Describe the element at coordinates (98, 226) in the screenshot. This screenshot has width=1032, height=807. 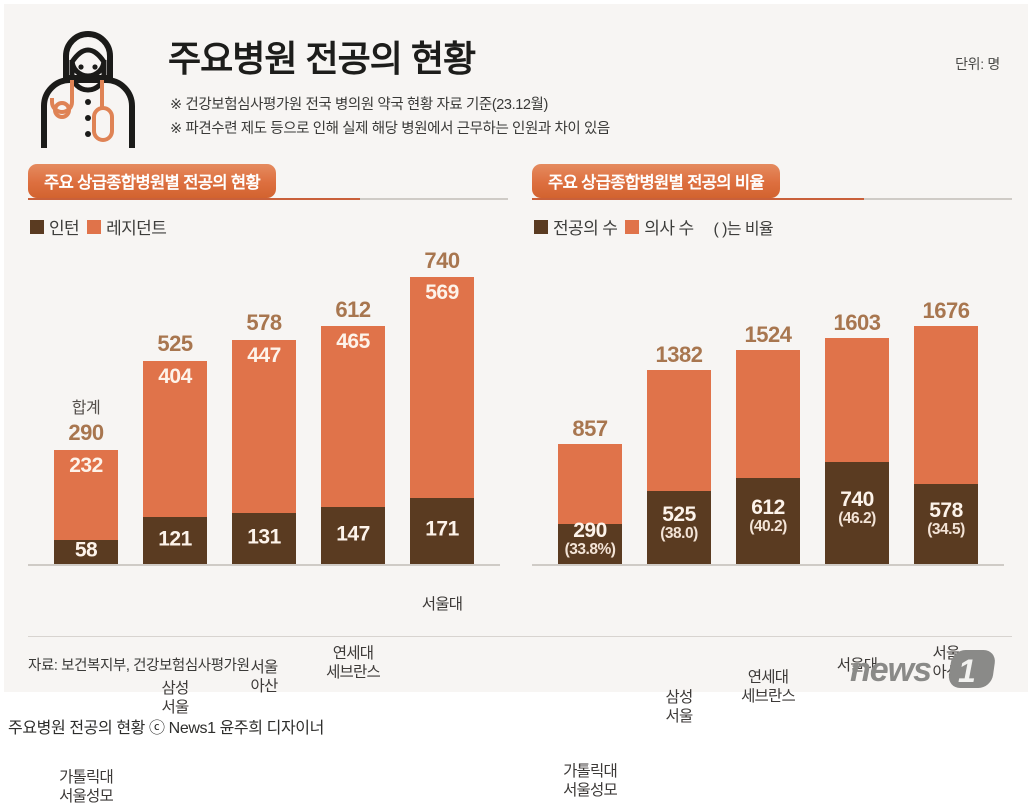
I see `left-legend: 인턴 레지던트` at that location.